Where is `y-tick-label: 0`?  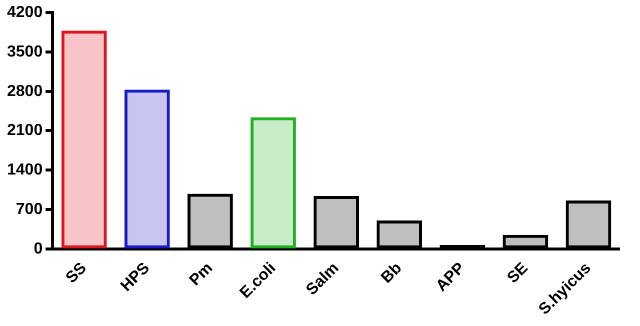
y-tick-label: 0 is located at coordinates (38, 249).